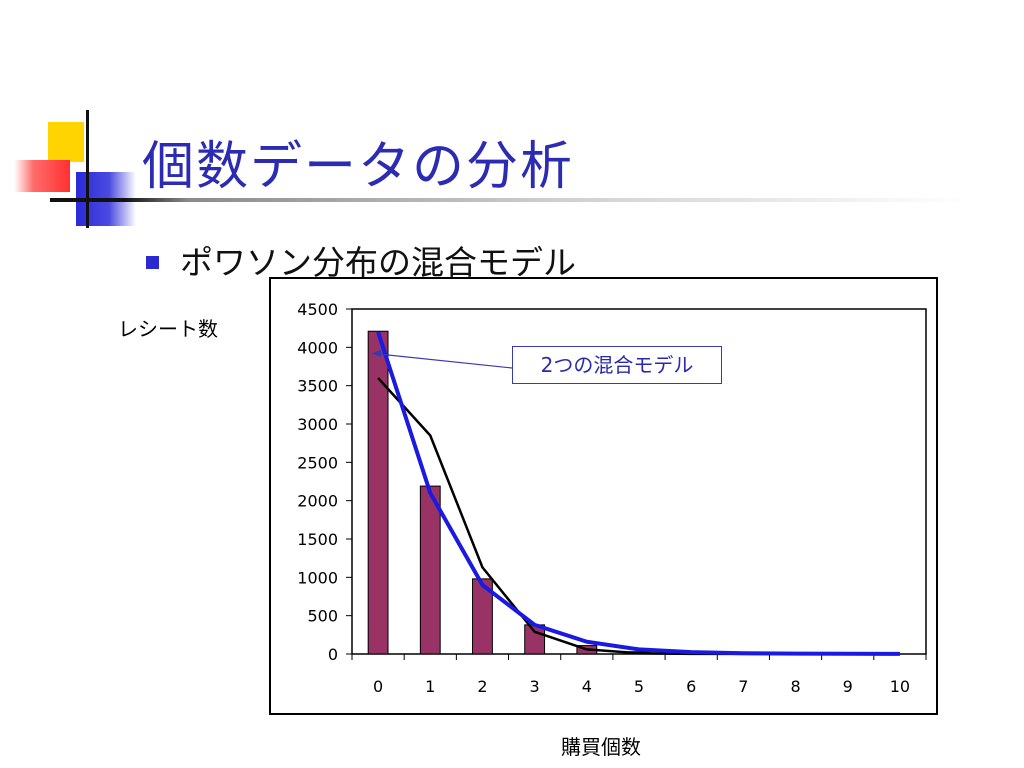 Image resolution: width=1024 pixels, height=768 pixels. Describe the element at coordinates (42, 176) in the screenshot. I see `decor-red-bar` at that location.